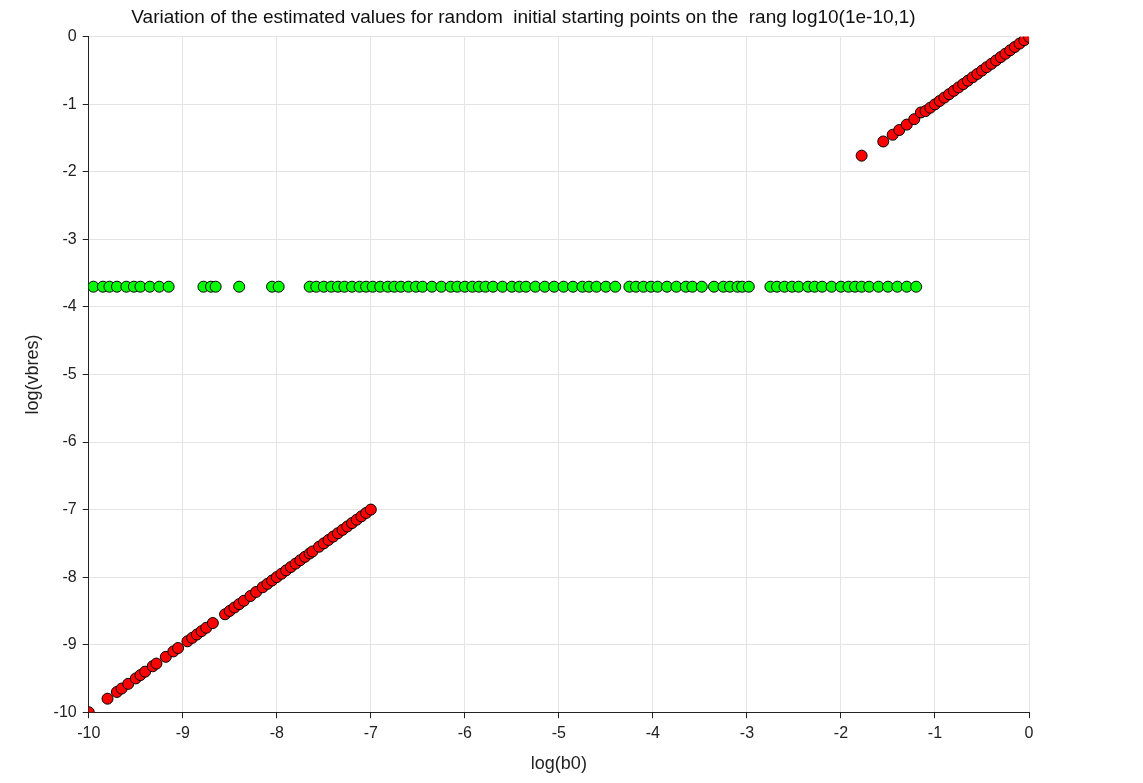 This screenshot has width=1143, height=783. What do you see at coordinates (653, 733) in the screenshot?
I see `x-tick-label: -4` at bounding box center [653, 733].